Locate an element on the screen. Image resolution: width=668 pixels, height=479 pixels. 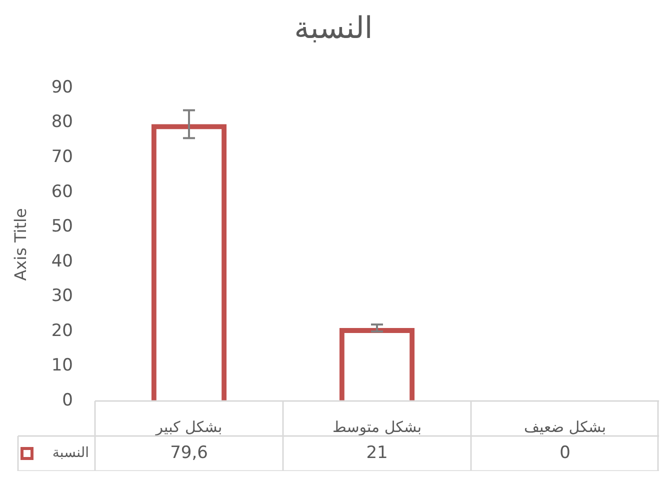
y-tick-label: 90 is located at coordinates (62, 87).